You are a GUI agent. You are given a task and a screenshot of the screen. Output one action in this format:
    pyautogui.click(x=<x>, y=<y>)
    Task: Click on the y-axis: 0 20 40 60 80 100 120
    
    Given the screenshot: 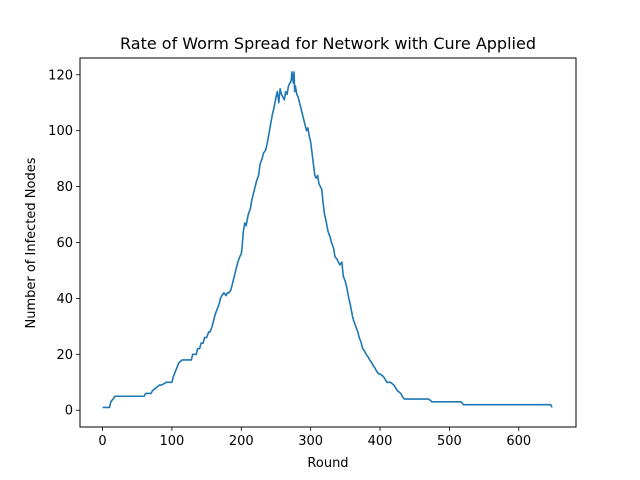 What is the action you would take?
    pyautogui.click(x=64, y=243)
    